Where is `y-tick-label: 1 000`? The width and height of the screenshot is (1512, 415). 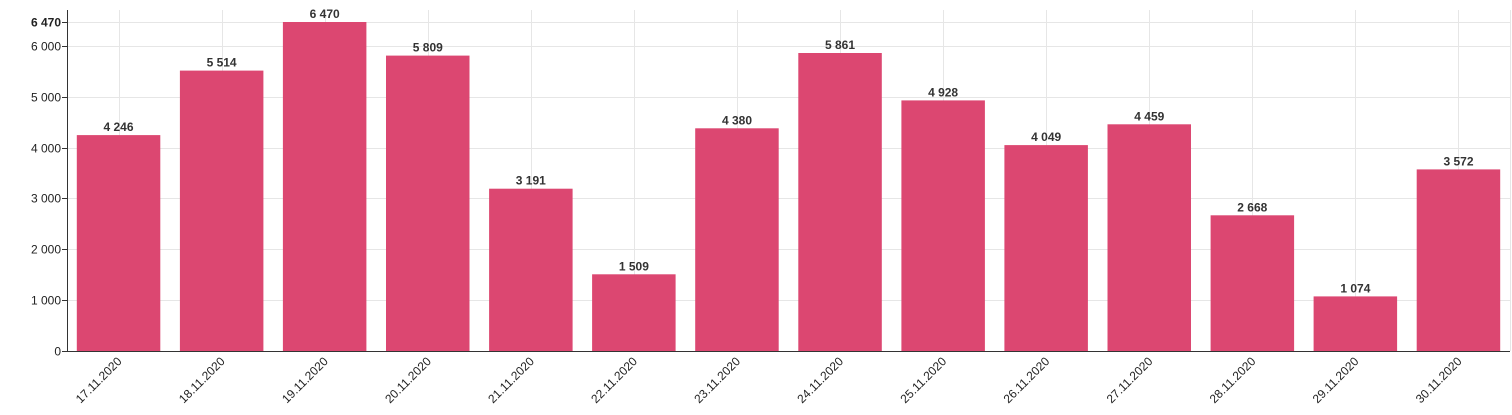 y-tick-label: 1 000 is located at coordinates (46, 301).